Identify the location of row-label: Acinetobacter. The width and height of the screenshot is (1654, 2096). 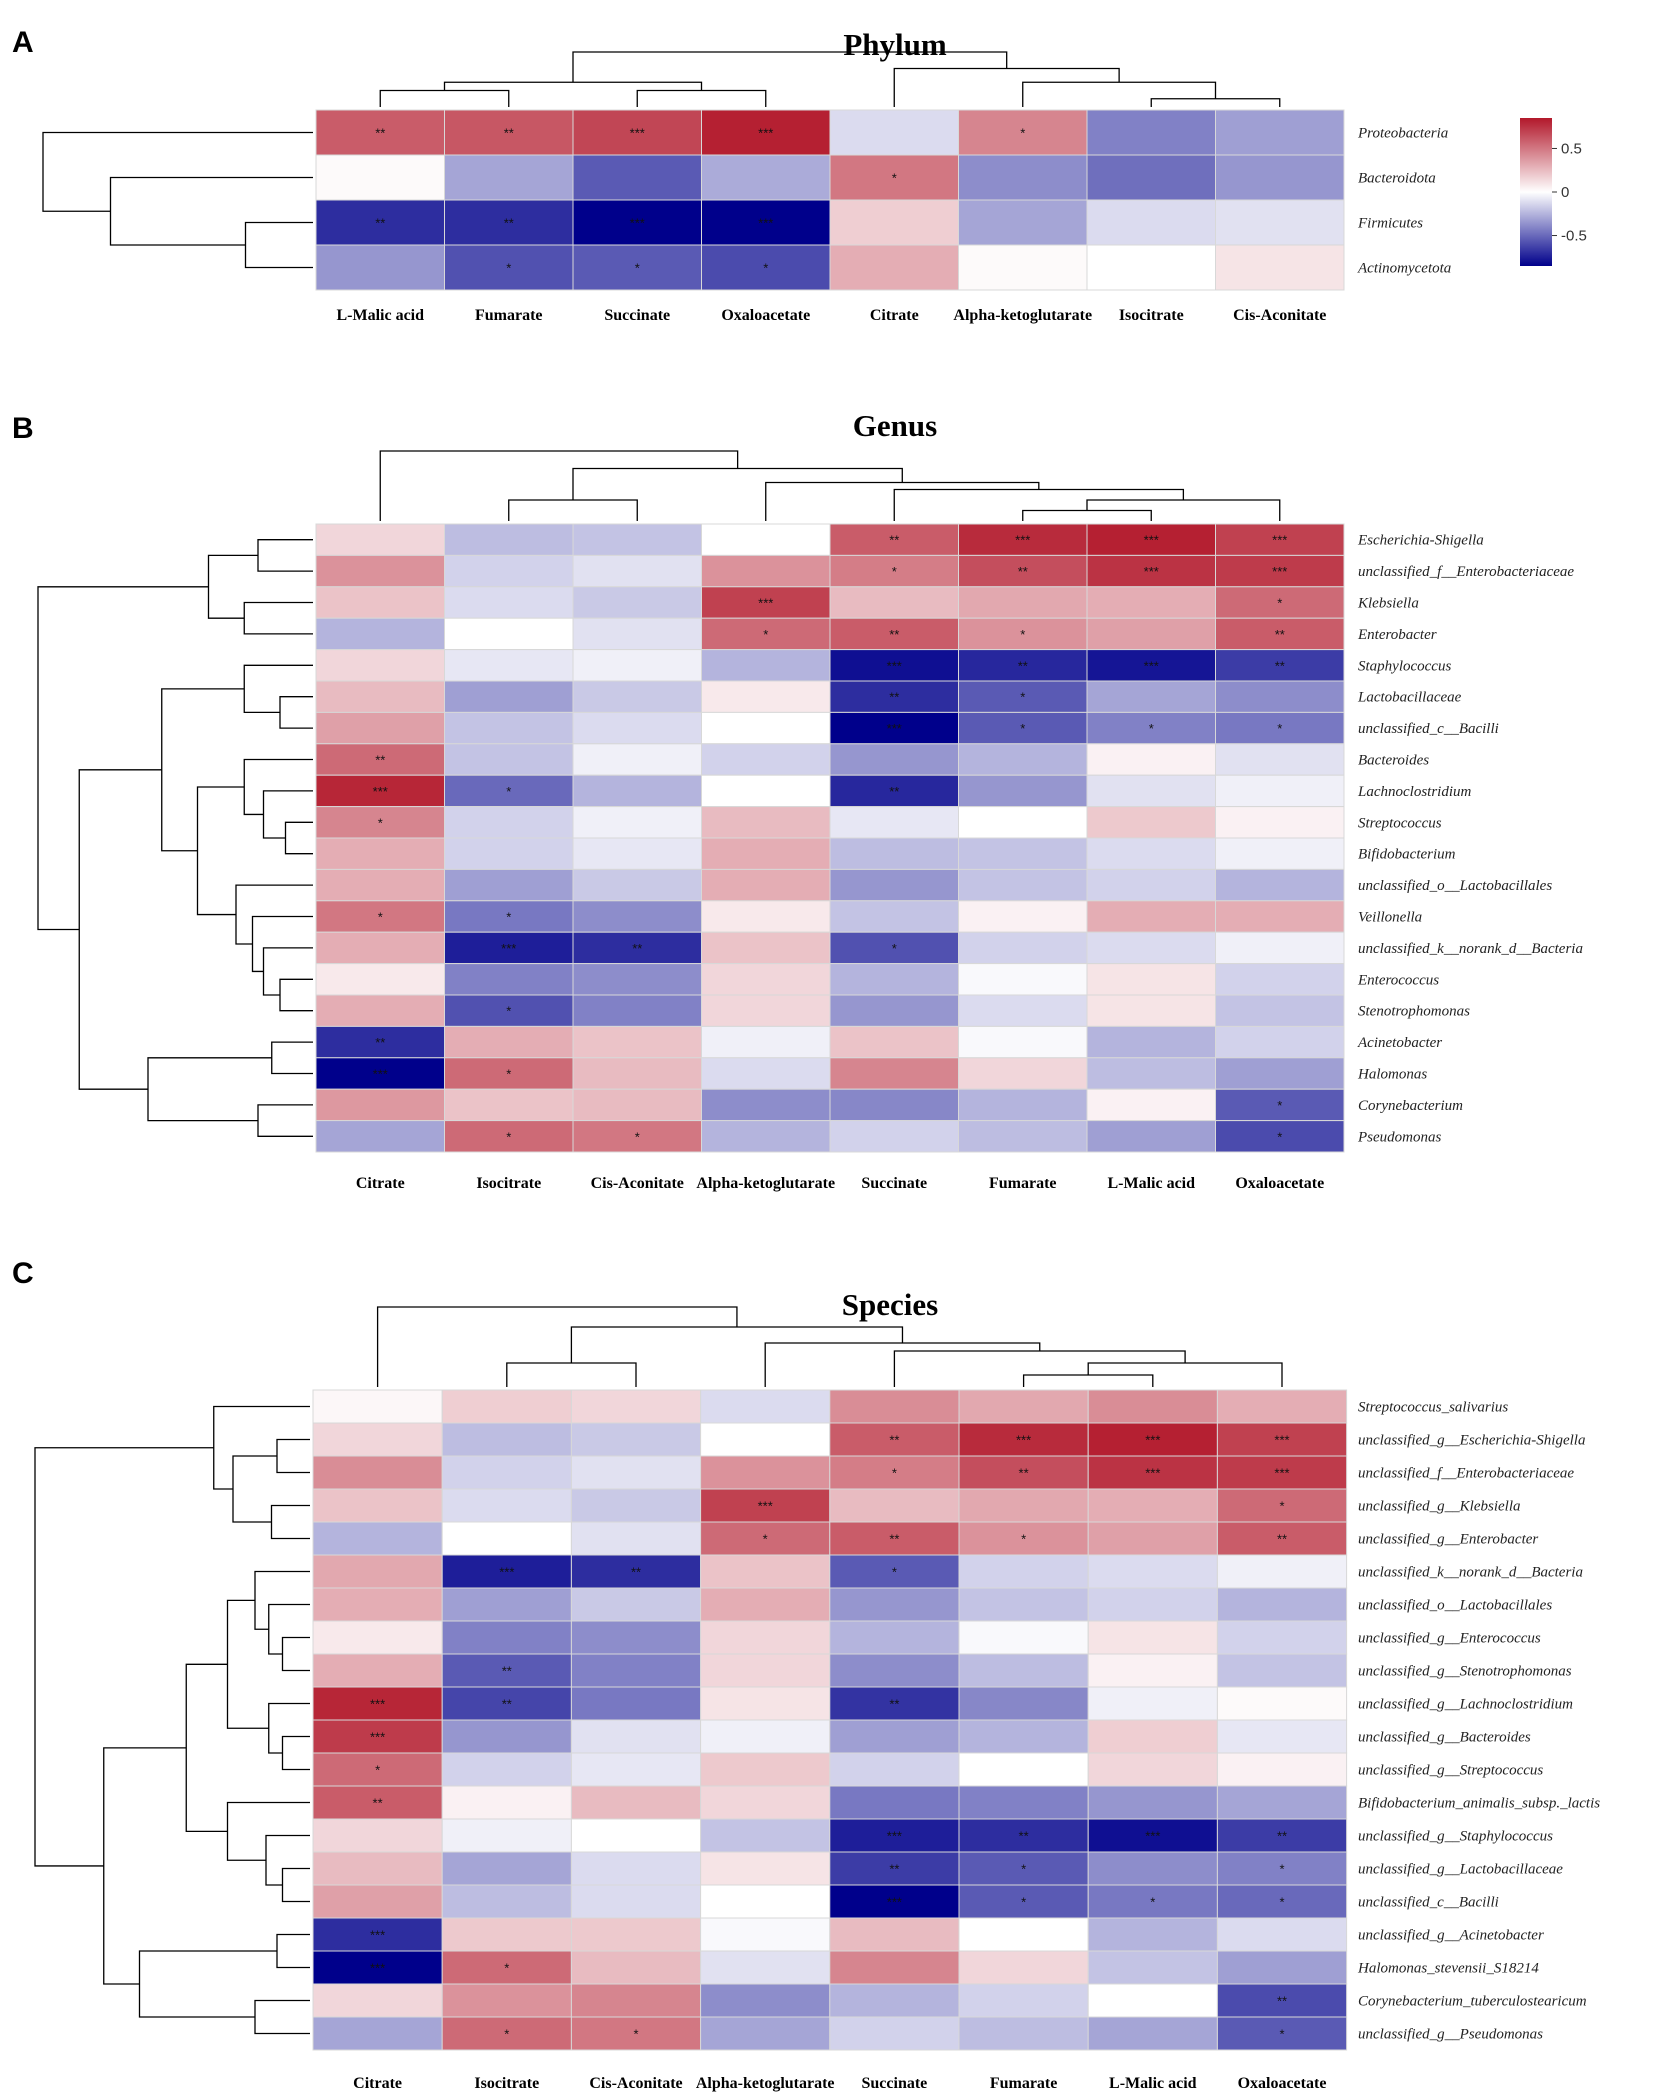
(1399, 1043).